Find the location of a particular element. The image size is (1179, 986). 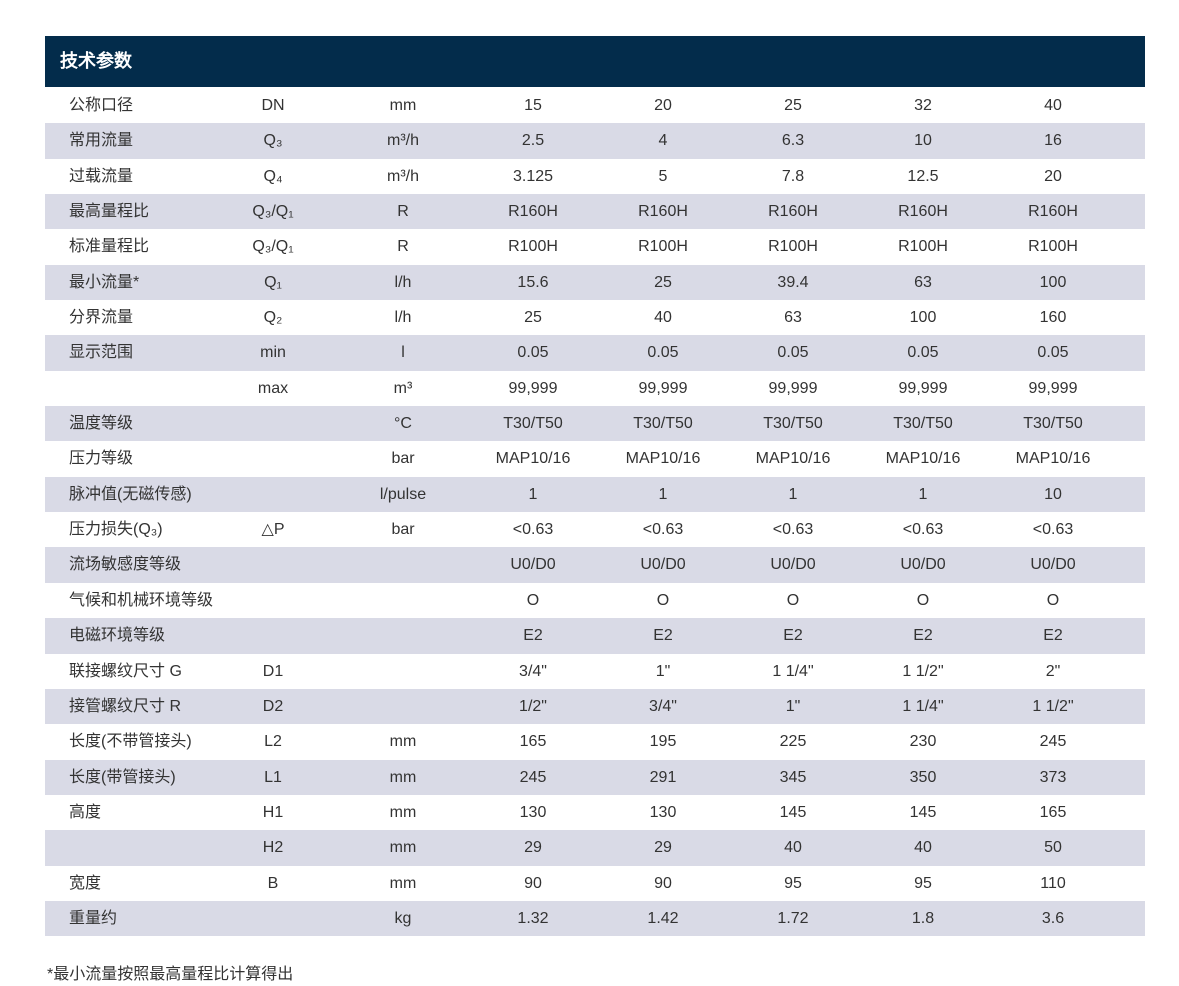

table-cell: 195 is located at coordinates (663, 742).